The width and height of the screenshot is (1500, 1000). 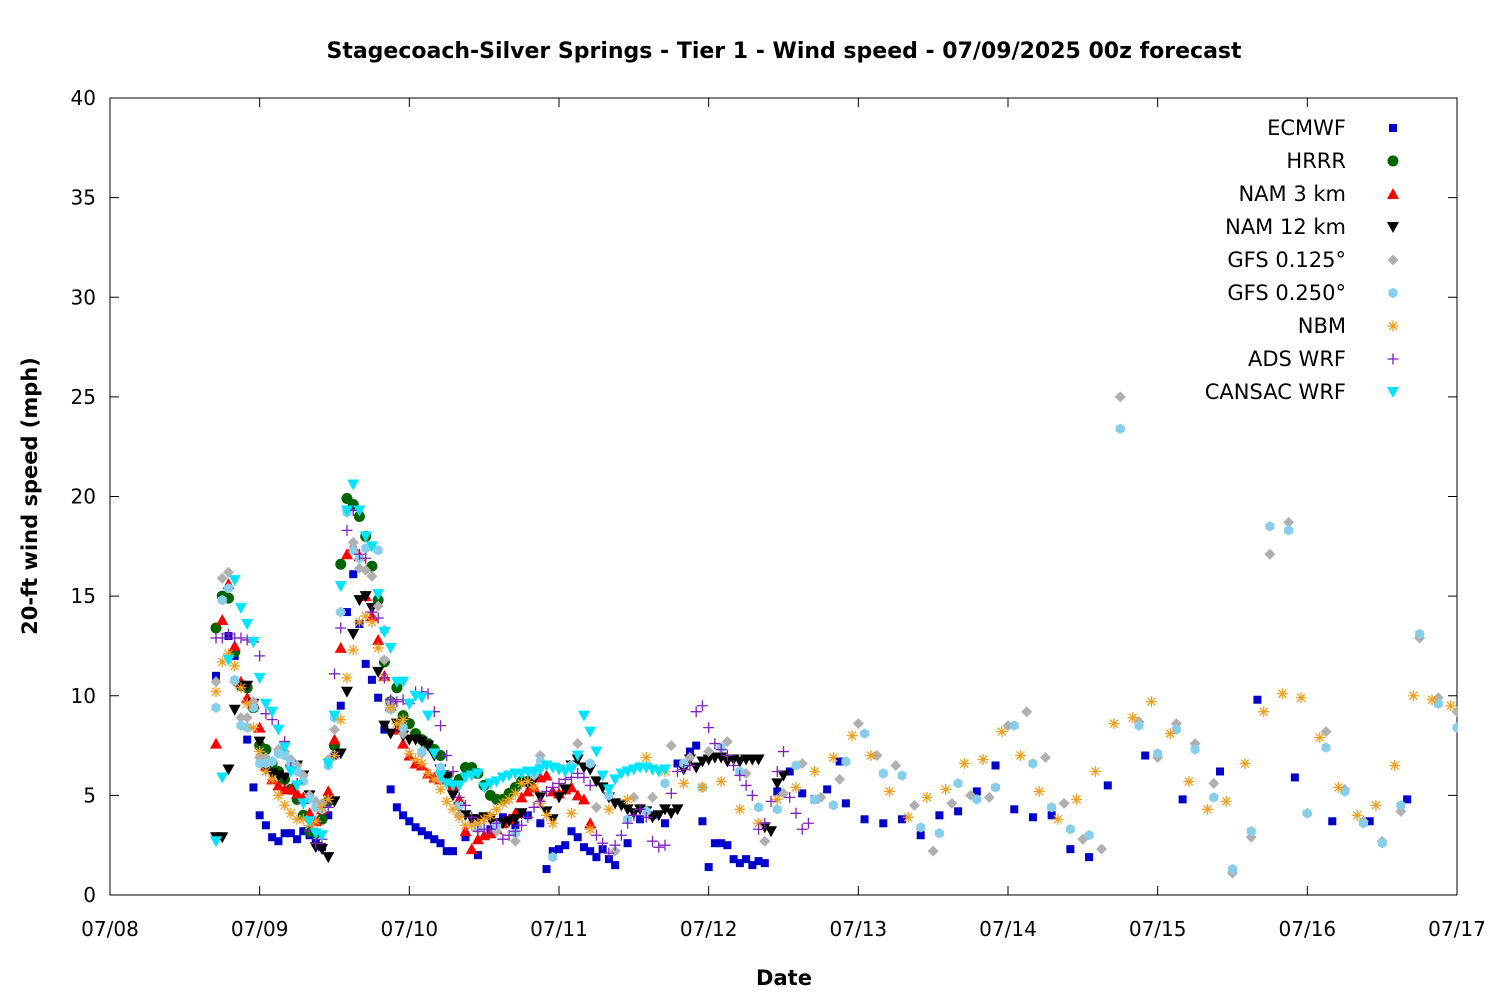 I want to click on y-tick-label: 30, so click(x=83, y=297).